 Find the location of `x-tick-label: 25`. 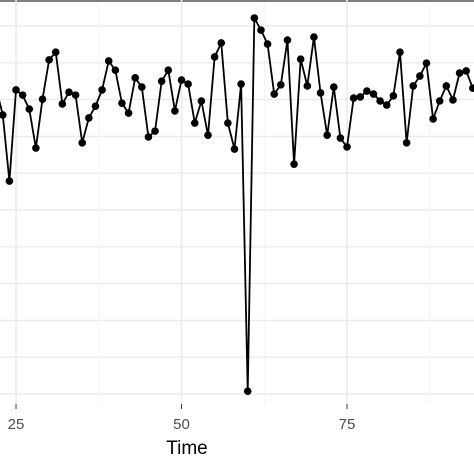

x-tick-label: 25 is located at coordinates (16, 424).